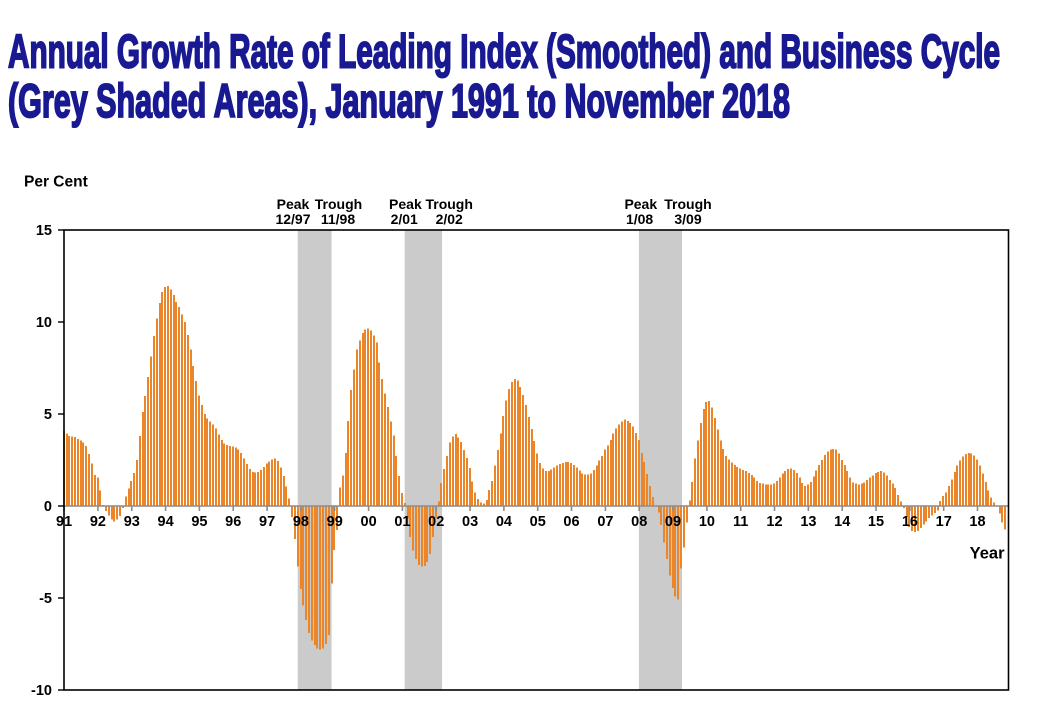 The width and height of the screenshot is (1040, 720). What do you see at coordinates (48, 415) in the screenshot?
I see `svg-text: 5` at bounding box center [48, 415].